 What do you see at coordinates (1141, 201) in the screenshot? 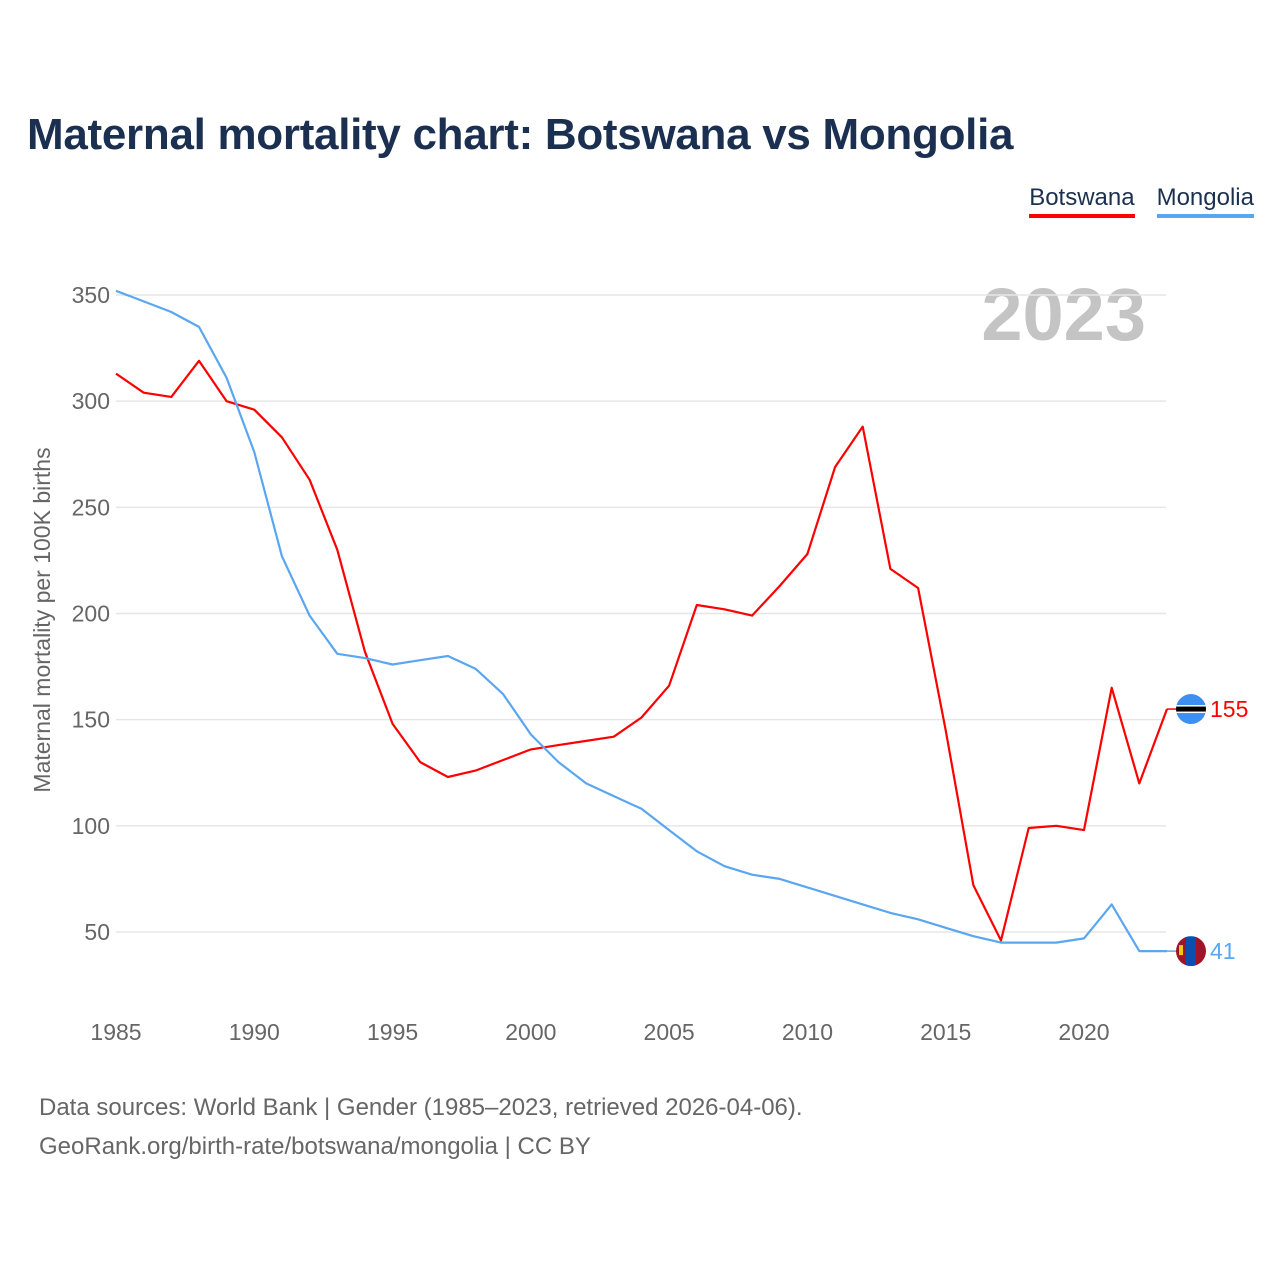
I see `legend: Botswana Mongolia` at bounding box center [1141, 201].